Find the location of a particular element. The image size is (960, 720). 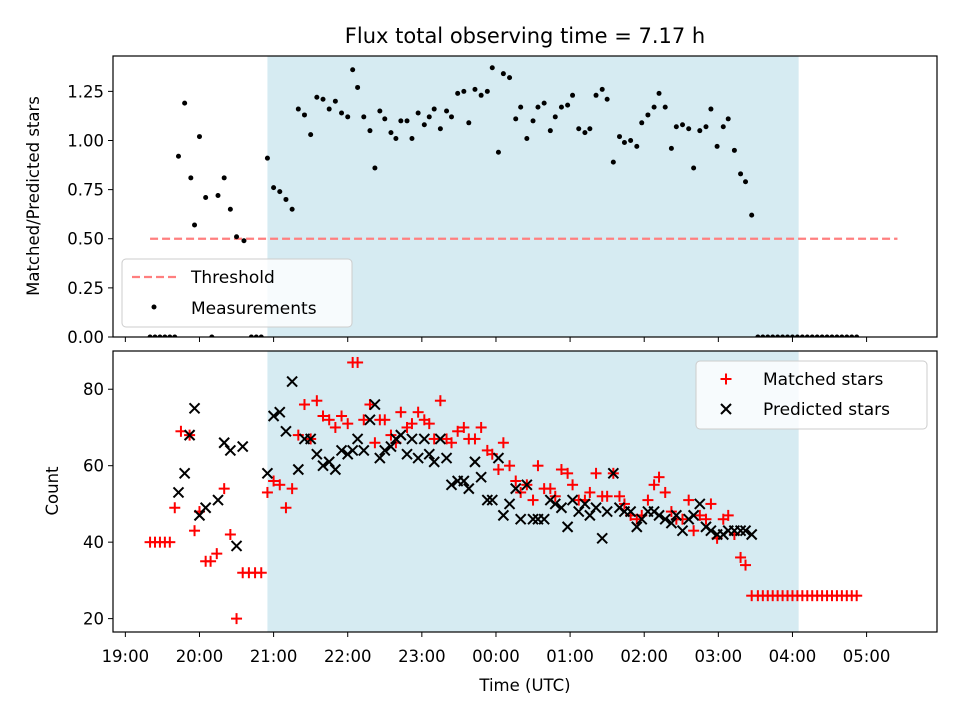

bottom-legend: Matched stars Predicted stars is located at coordinates (811, 395).